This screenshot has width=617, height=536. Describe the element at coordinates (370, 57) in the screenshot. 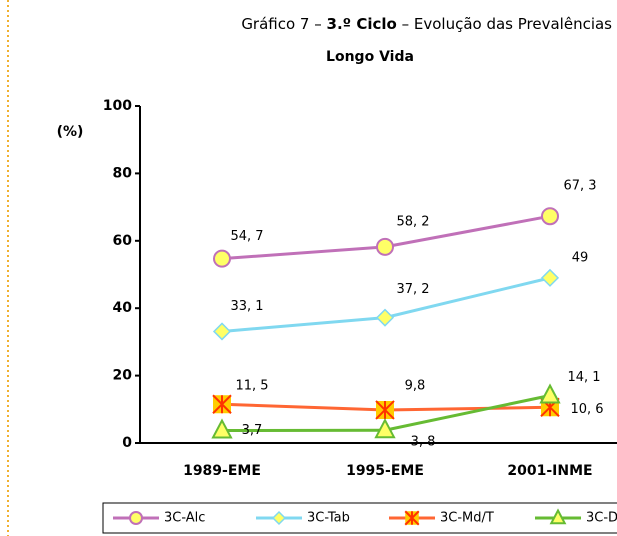

I see `chart-subtitle: Longo Vida` at that location.